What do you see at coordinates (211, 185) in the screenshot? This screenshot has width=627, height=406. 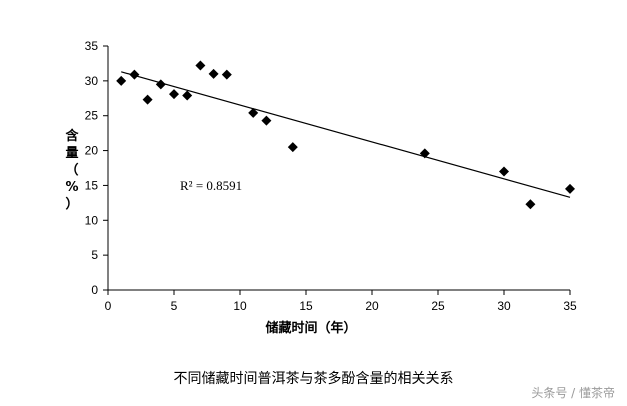 I see `r-squared-annotation: R² = 0.8591` at bounding box center [211, 185].